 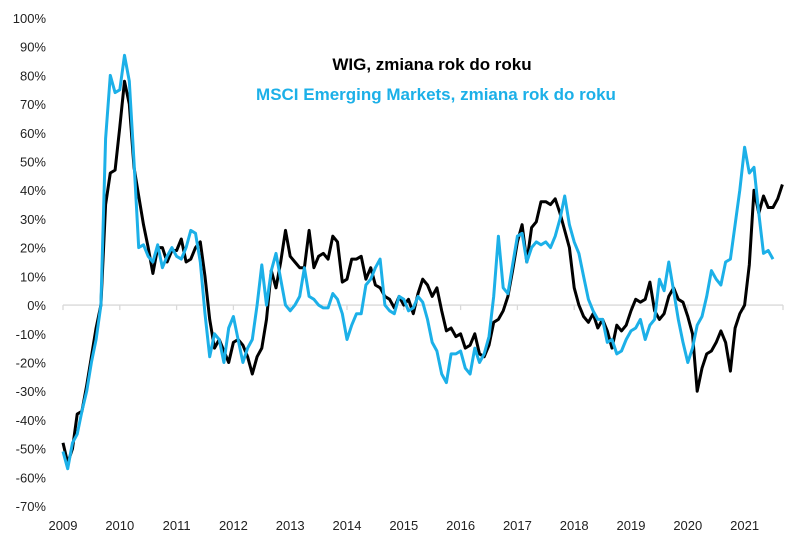 I want to click on y-tick-label: -10%, so click(x=31, y=334).